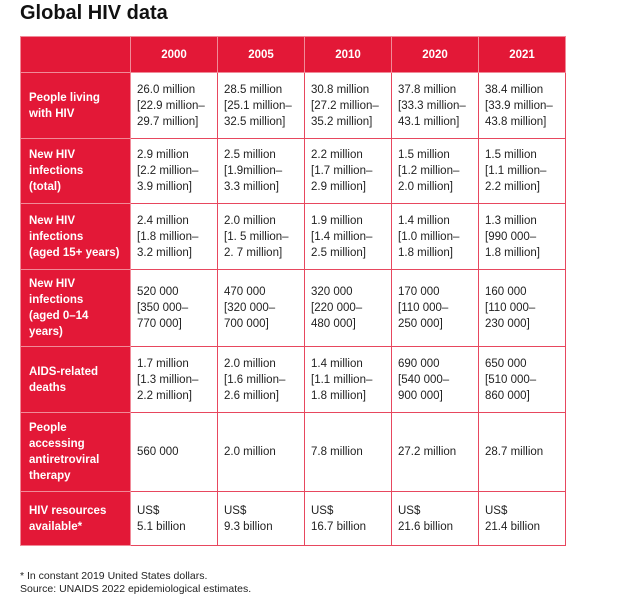  I want to click on table-cell: 1.9 million [1.4 million– 2.5 million], so click(348, 236).